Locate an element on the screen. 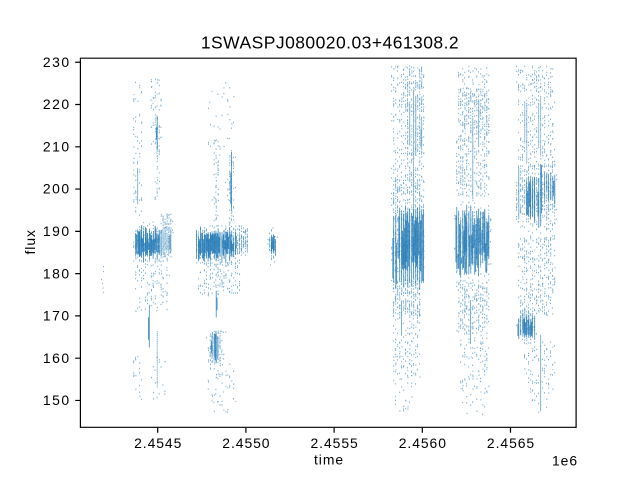  svg-text: 180 is located at coordinates (57, 273).